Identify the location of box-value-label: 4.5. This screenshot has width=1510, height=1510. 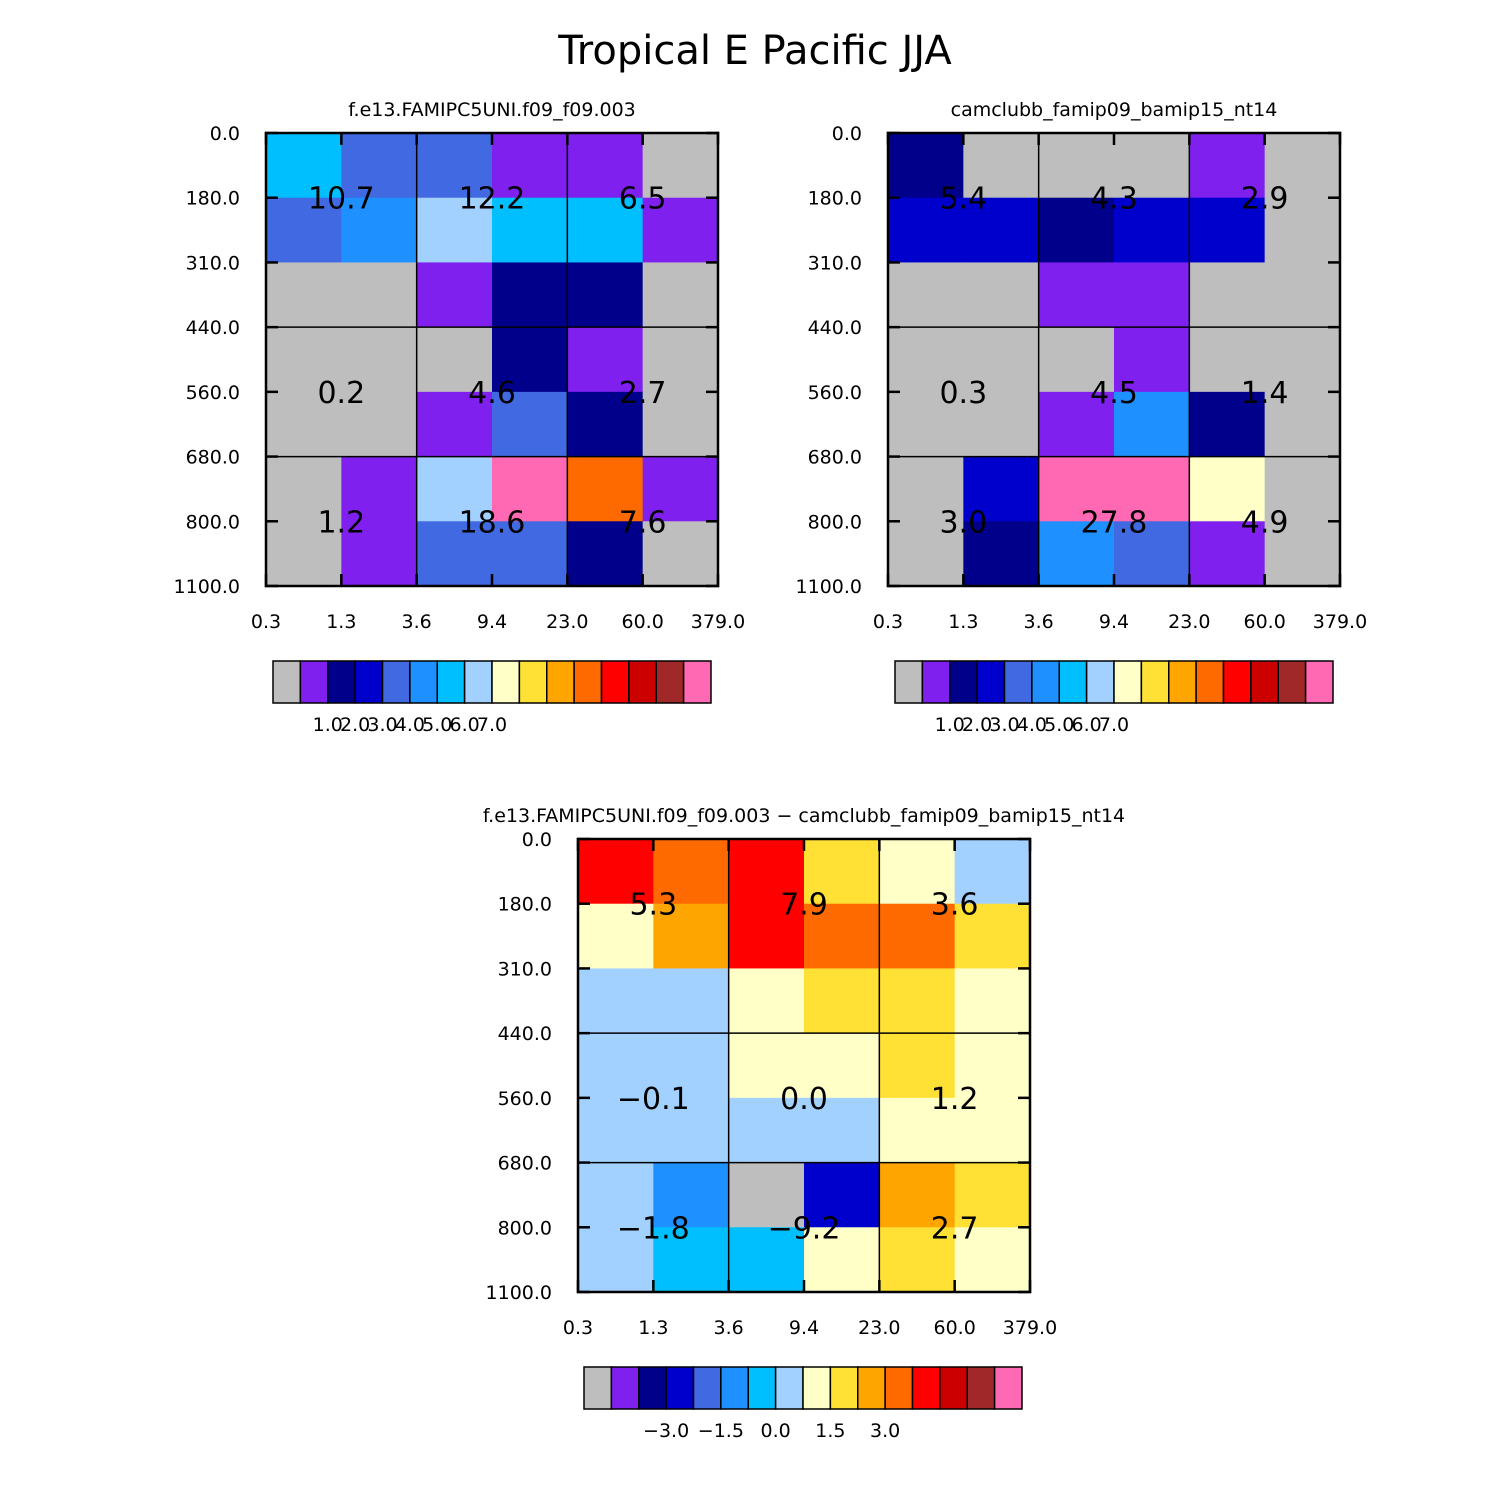
(1114, 393).